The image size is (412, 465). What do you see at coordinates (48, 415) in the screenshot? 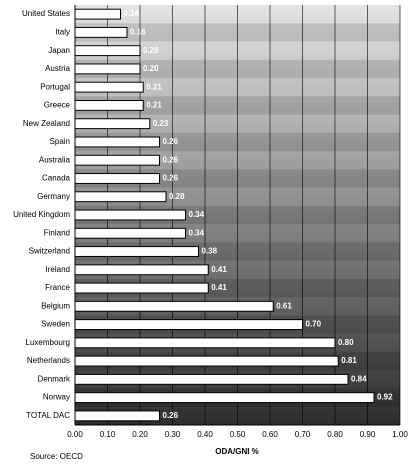
I see `y-tick-label: TOTAL DAC` at bounding box center [48, 415].